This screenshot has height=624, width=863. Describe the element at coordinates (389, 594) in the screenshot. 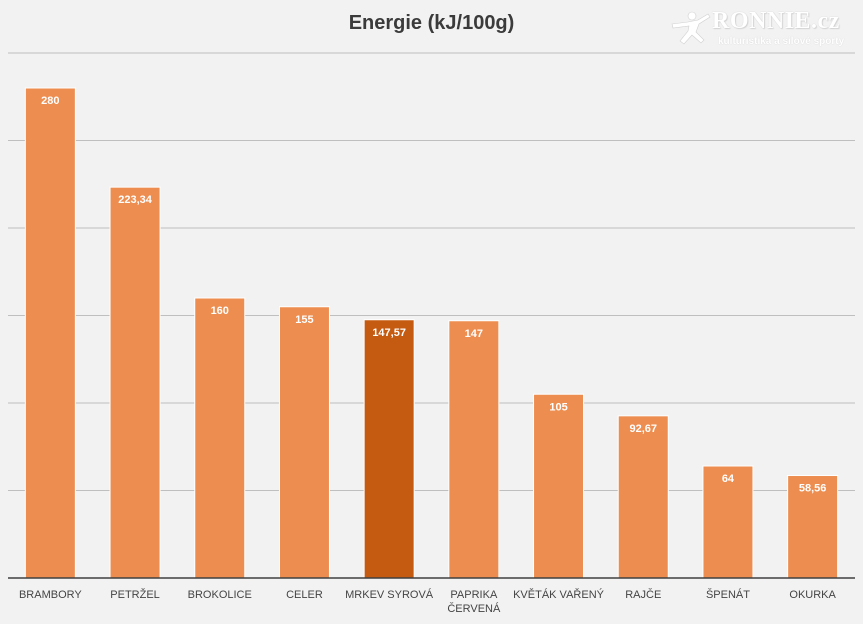

I see `category-label: MRKEV SYROVÁ` at that location.